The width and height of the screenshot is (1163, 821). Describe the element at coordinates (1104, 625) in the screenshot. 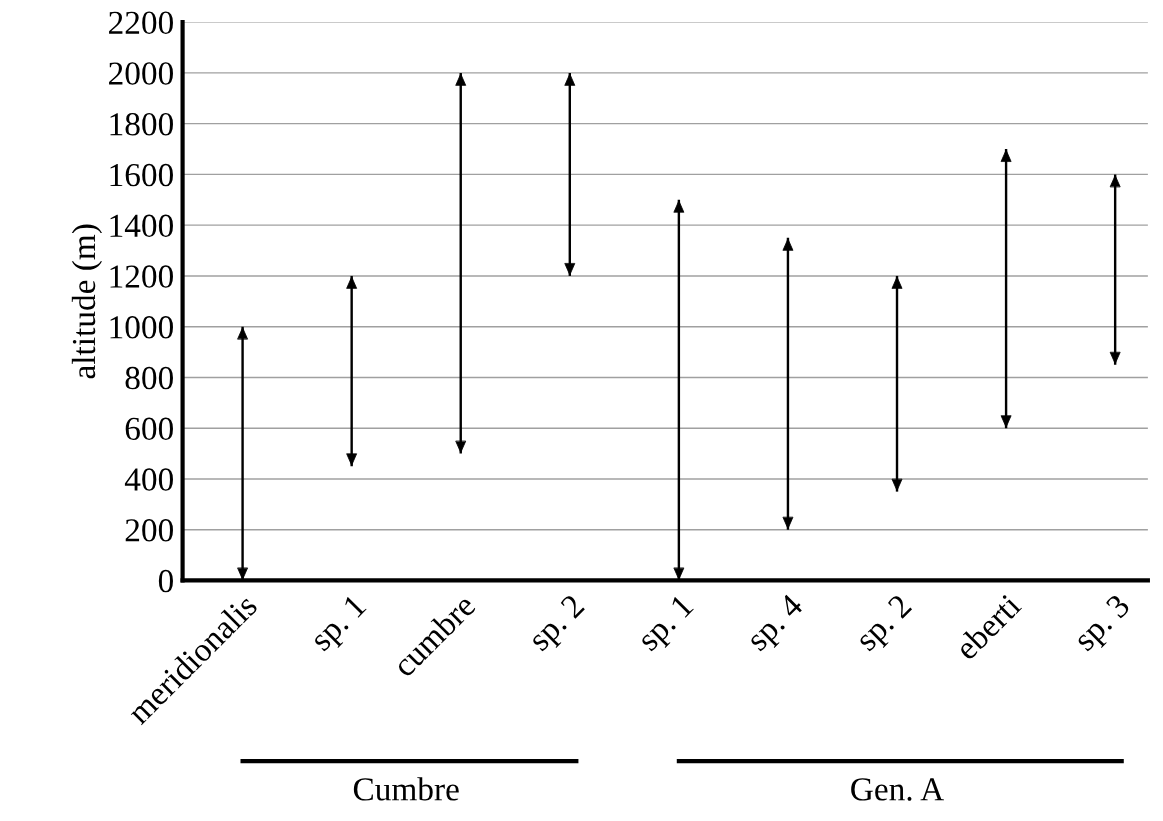

I see `x-tick-label: sp. 3` at that location.